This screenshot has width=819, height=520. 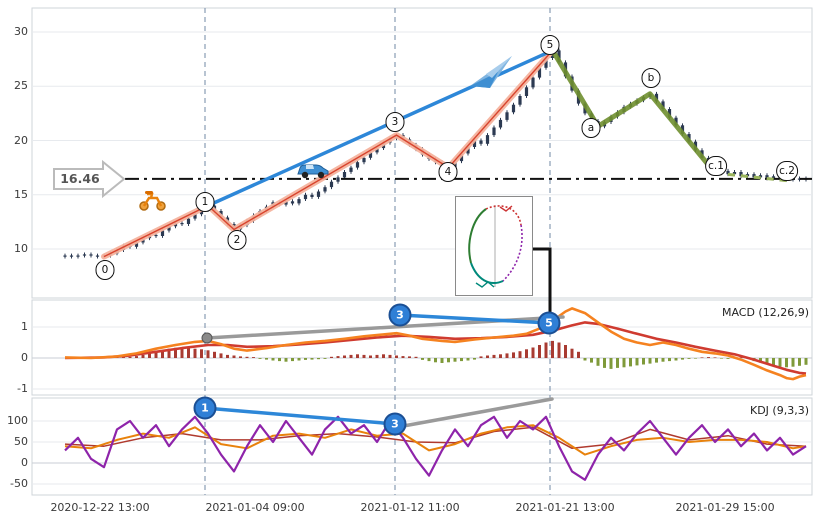 I want to click on inset-connector-line, so click(x=542, y=282).